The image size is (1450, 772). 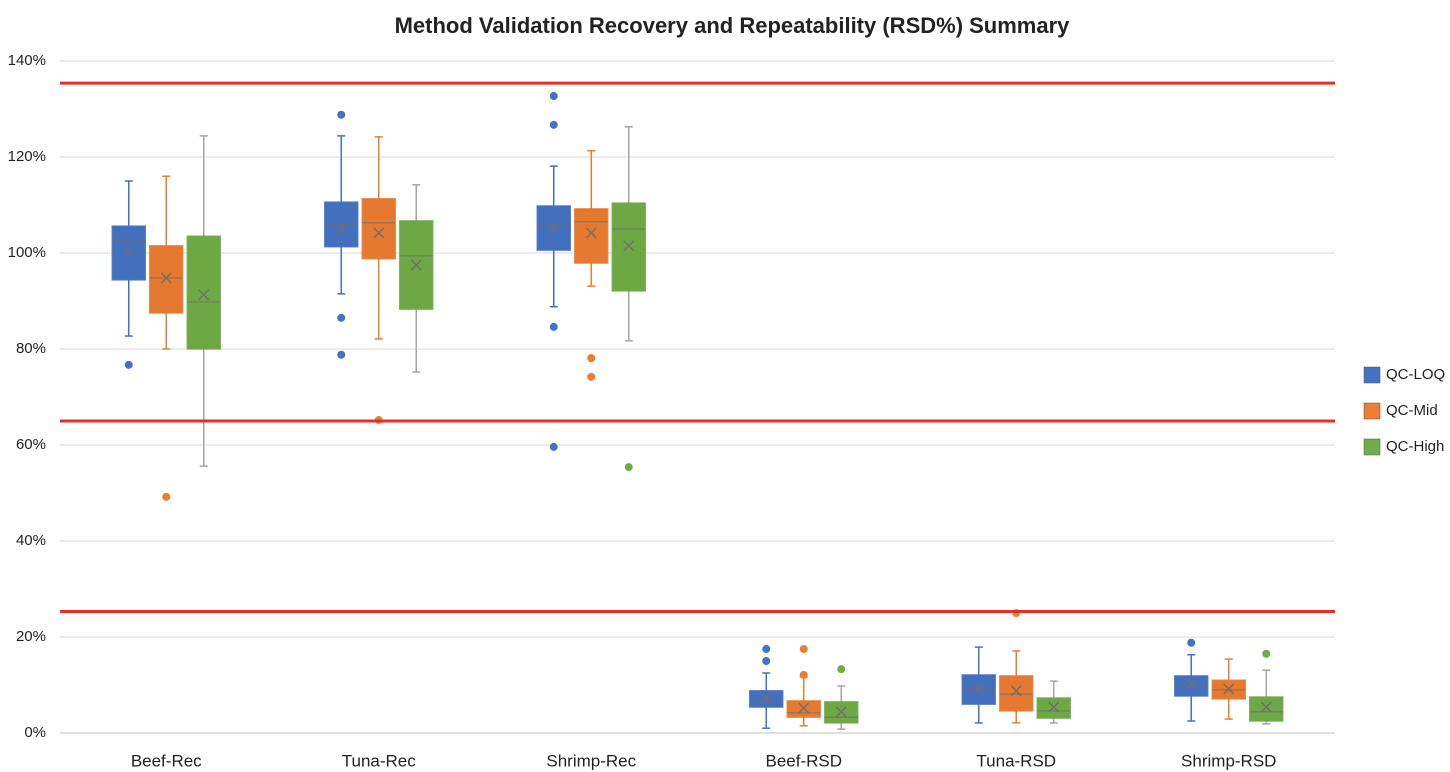 I want to click on legend-label: QC-High, so click(x=1415, y=446).